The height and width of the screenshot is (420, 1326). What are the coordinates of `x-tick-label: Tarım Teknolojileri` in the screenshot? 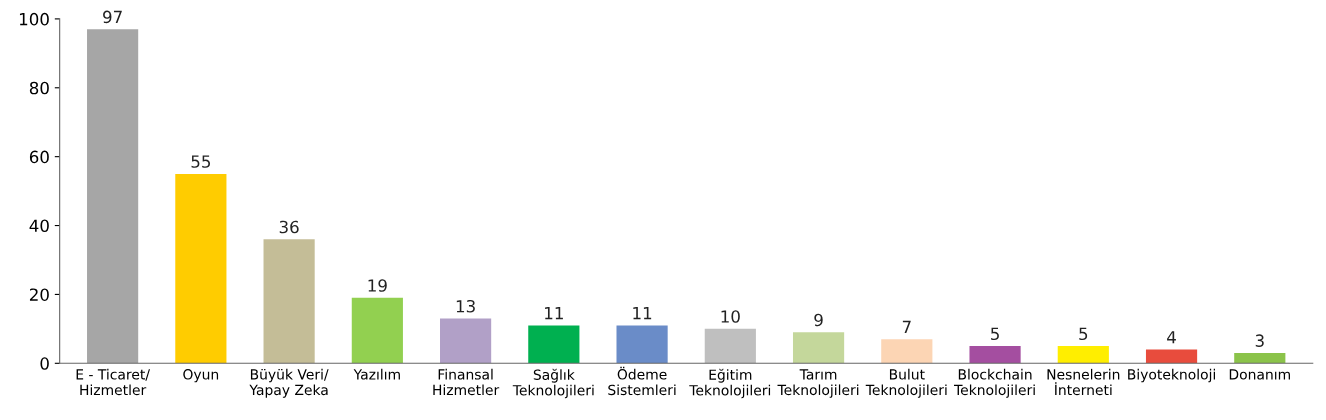 It's located at (818, 383).